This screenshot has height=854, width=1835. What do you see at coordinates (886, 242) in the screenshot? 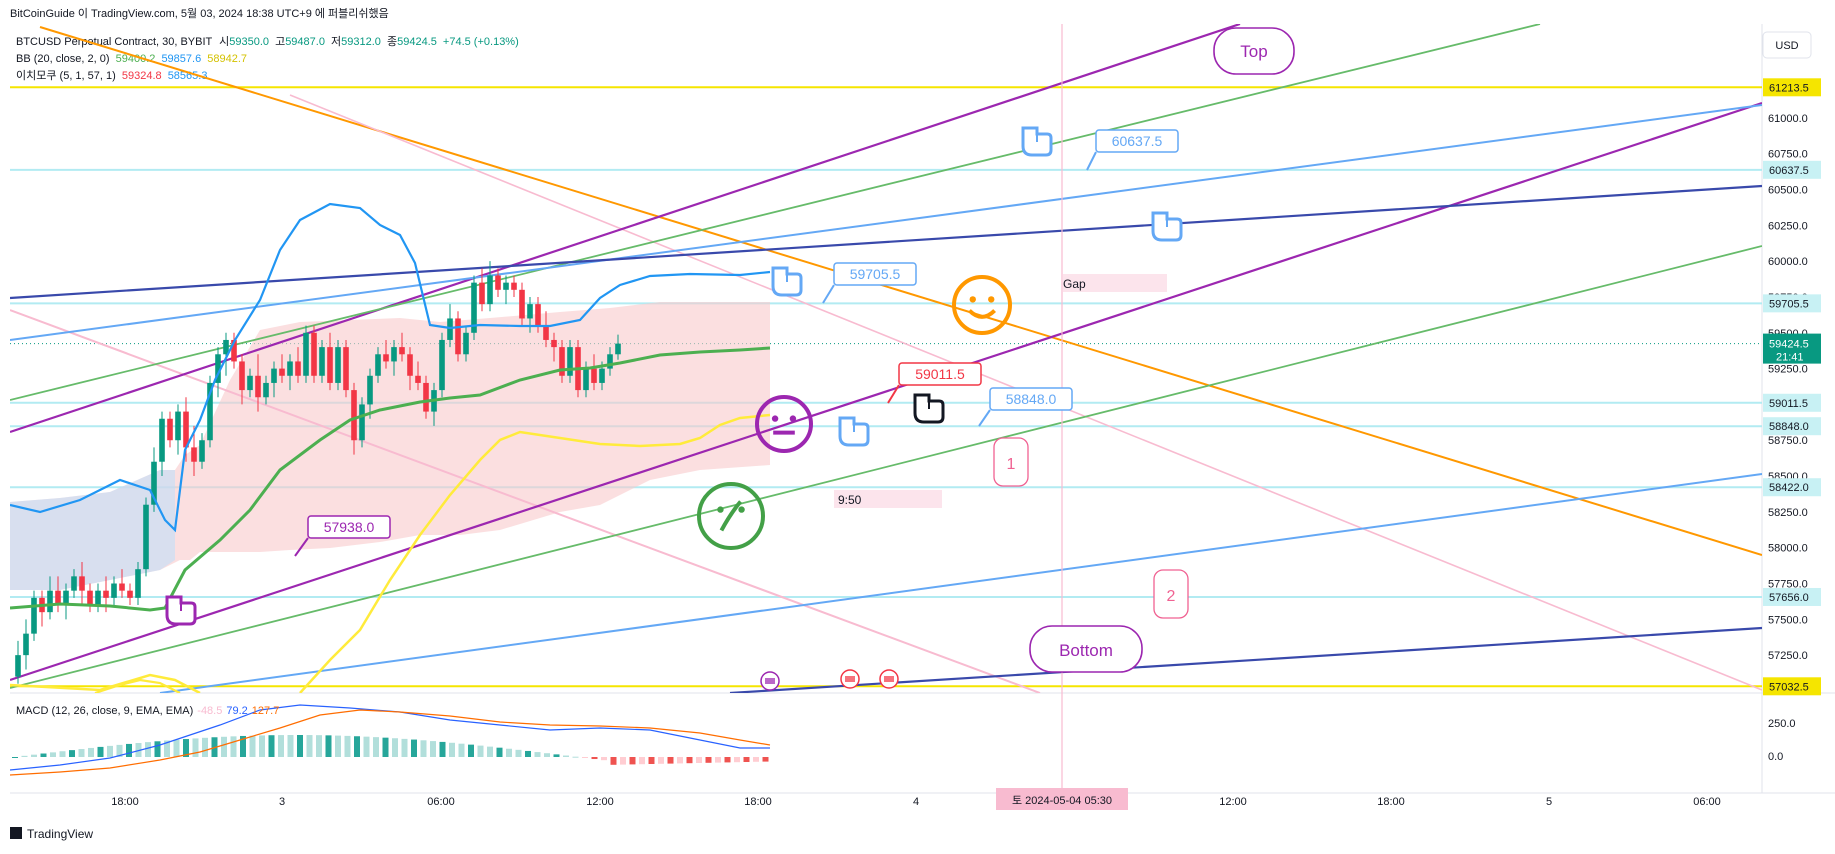
I see `navy-line-upper` at bounding box center [886, 242].